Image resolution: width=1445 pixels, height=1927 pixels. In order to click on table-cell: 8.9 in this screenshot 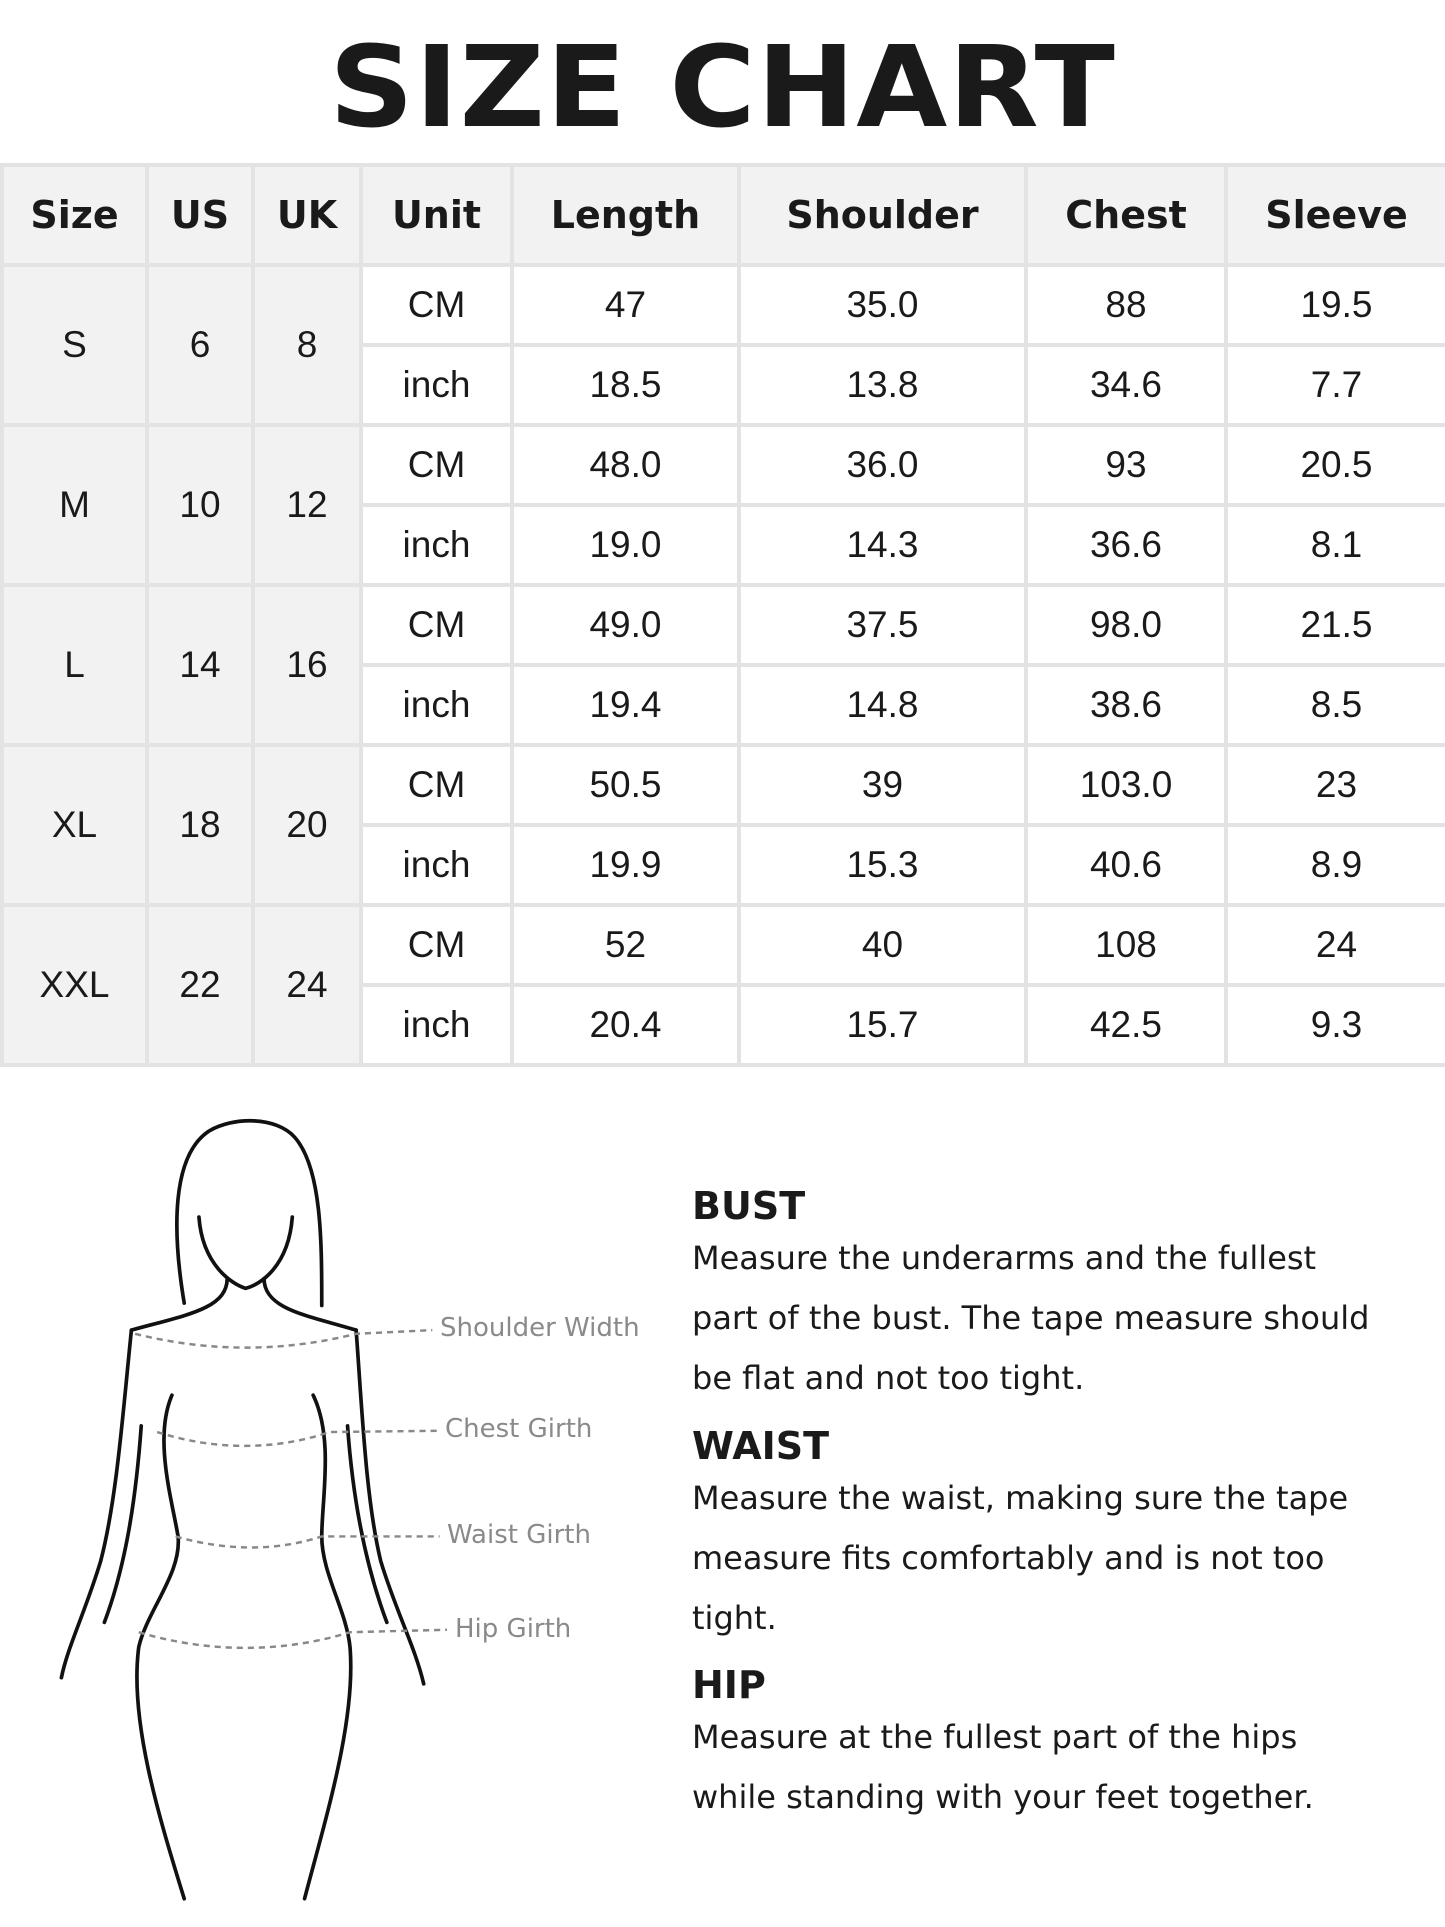, I will do `click(1334, 865)`.